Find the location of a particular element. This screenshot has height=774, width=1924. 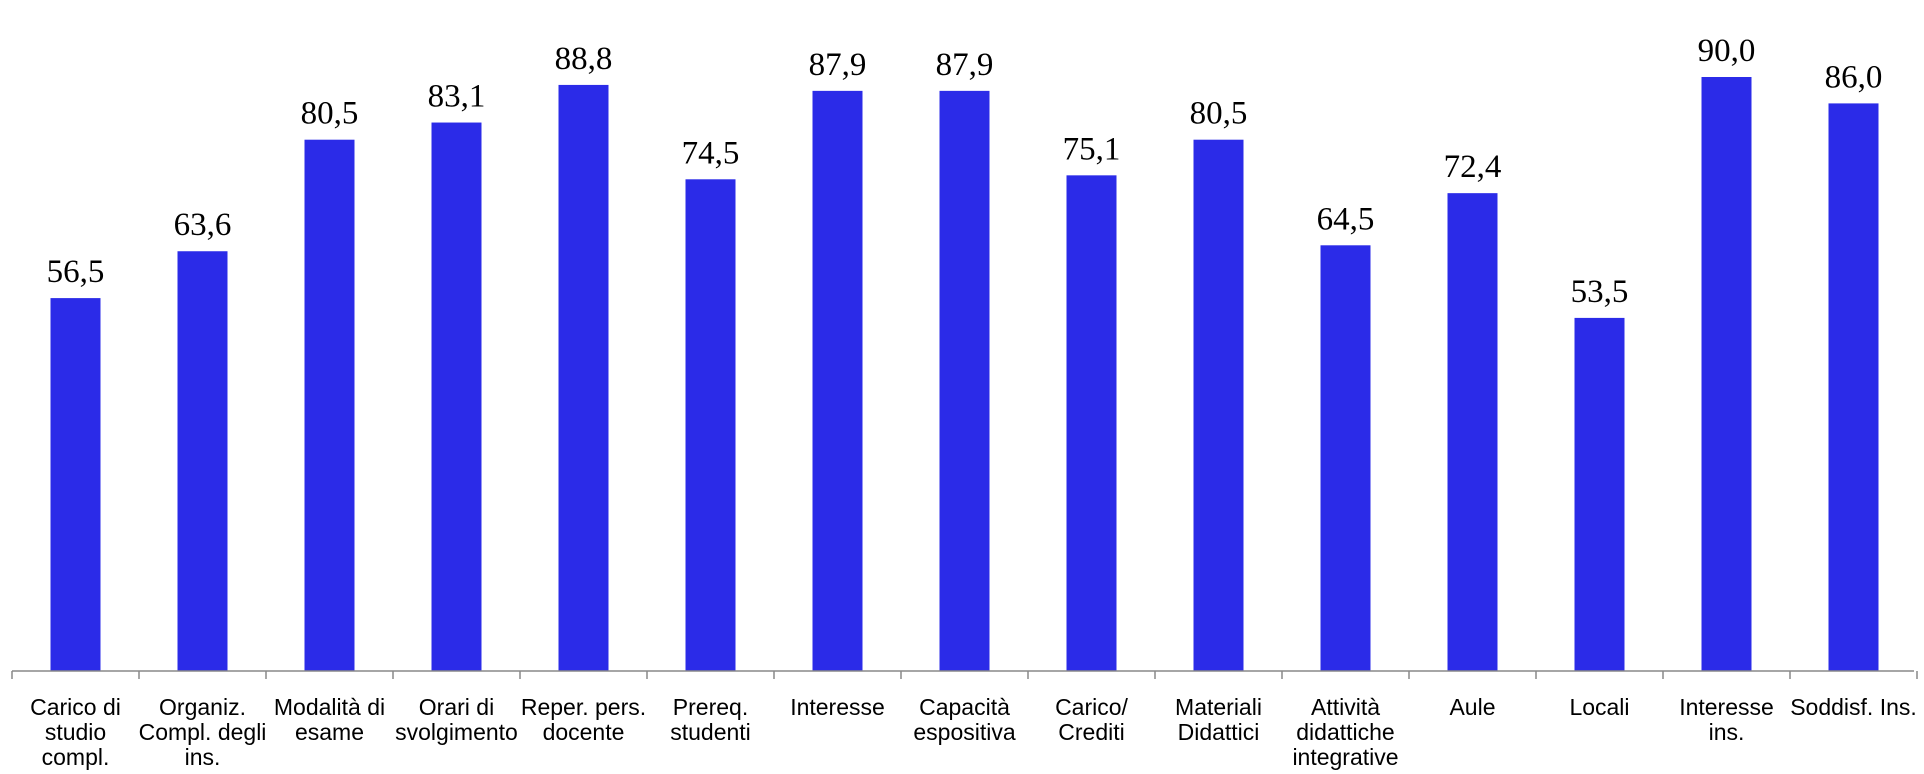

category-label-line: Reper. pers. is located at coordinates (583, 707).